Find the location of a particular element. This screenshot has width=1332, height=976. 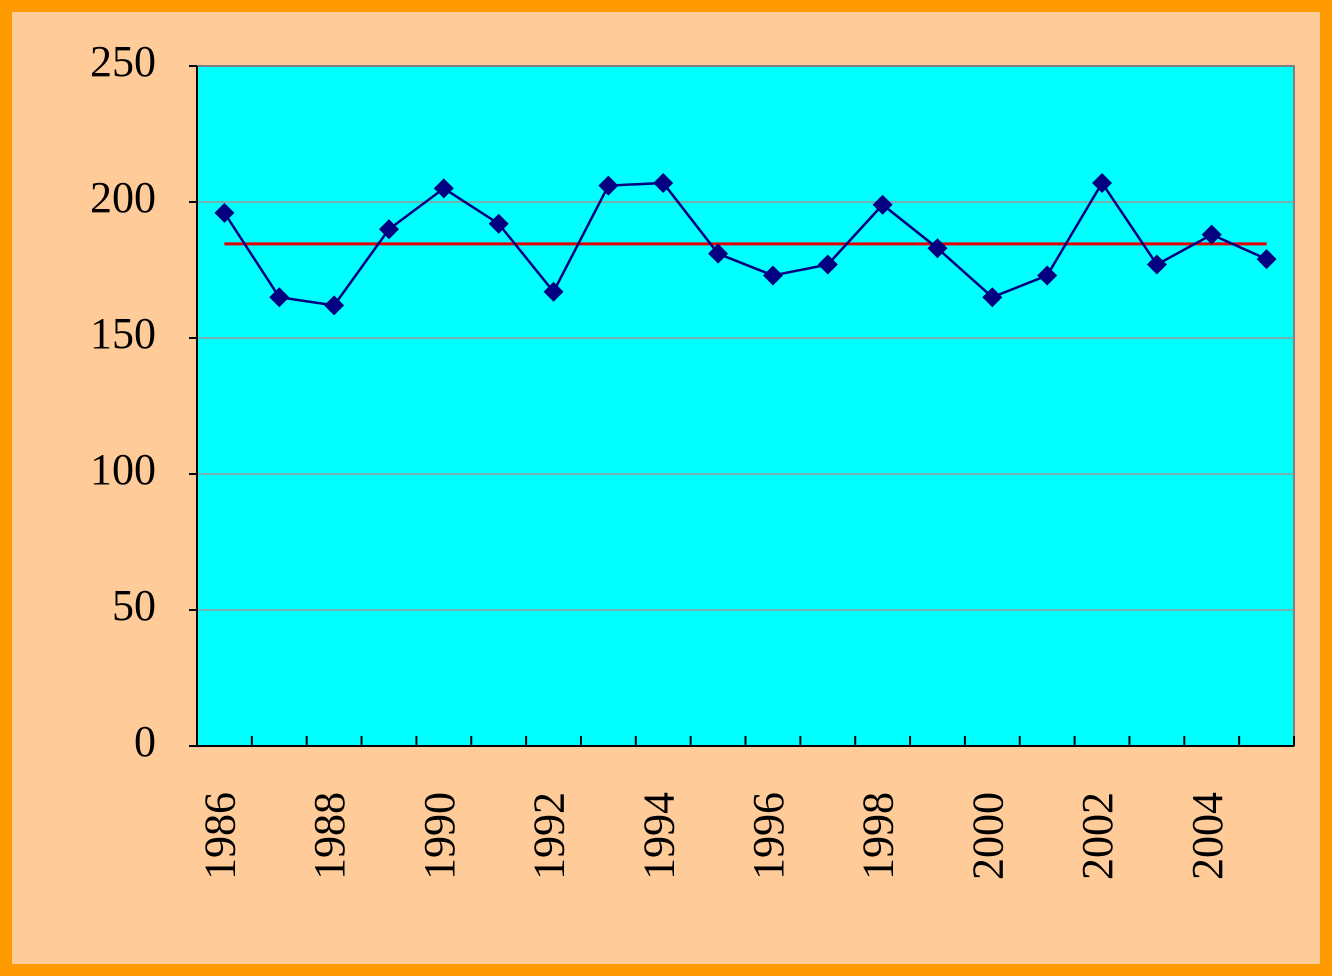

y-tick-label: 0 is located at coordinates (145, 741).